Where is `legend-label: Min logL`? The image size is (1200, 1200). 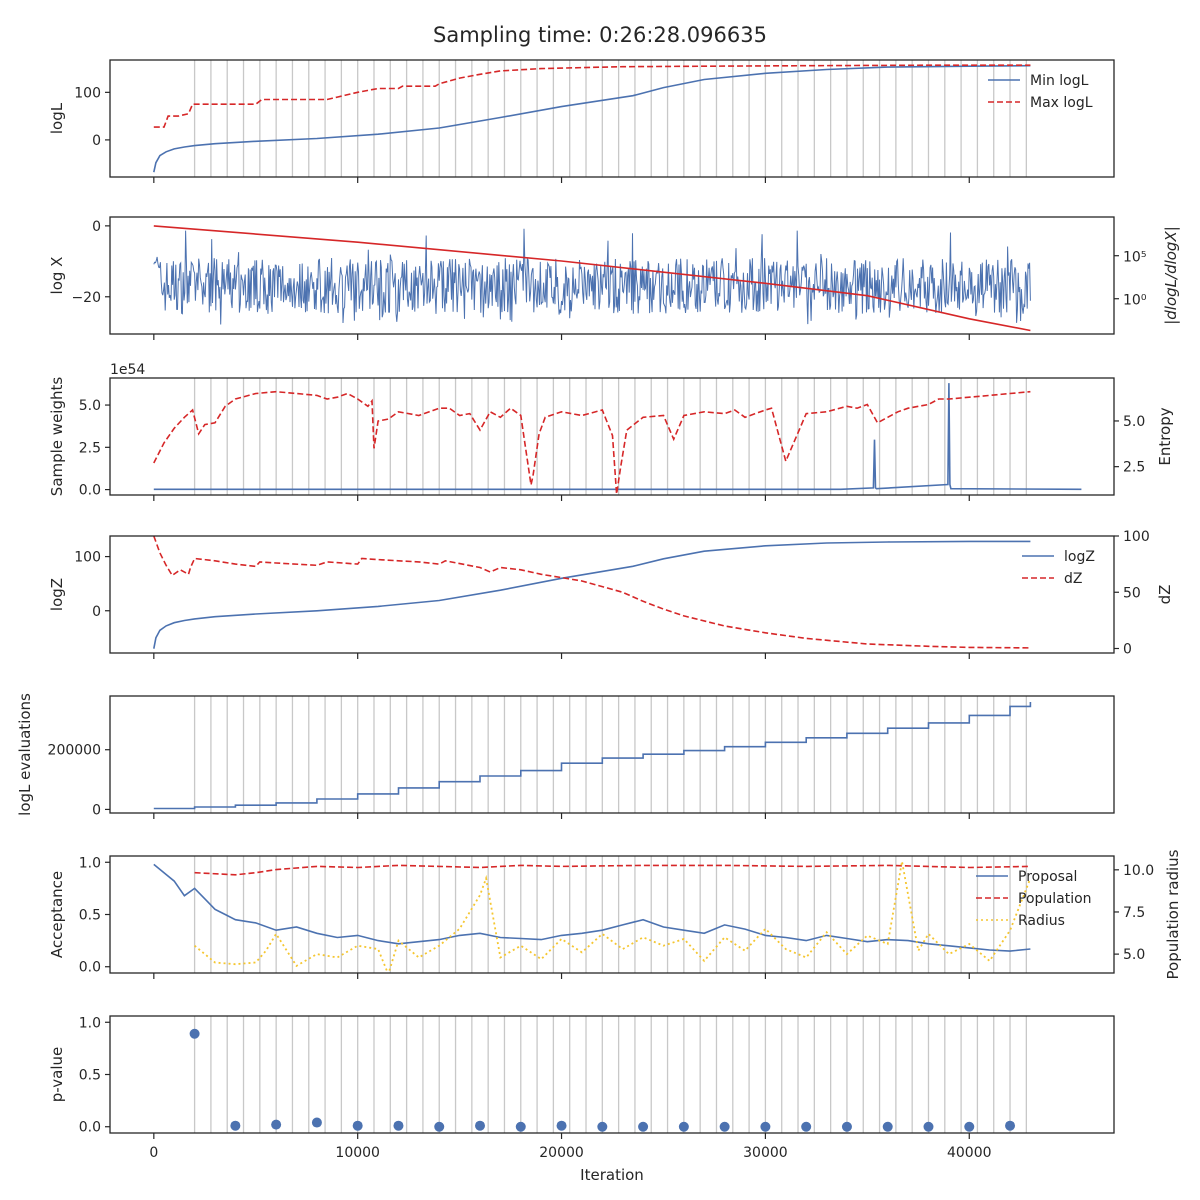 legend-label: Min logL is located at coordinates (1059, 81).